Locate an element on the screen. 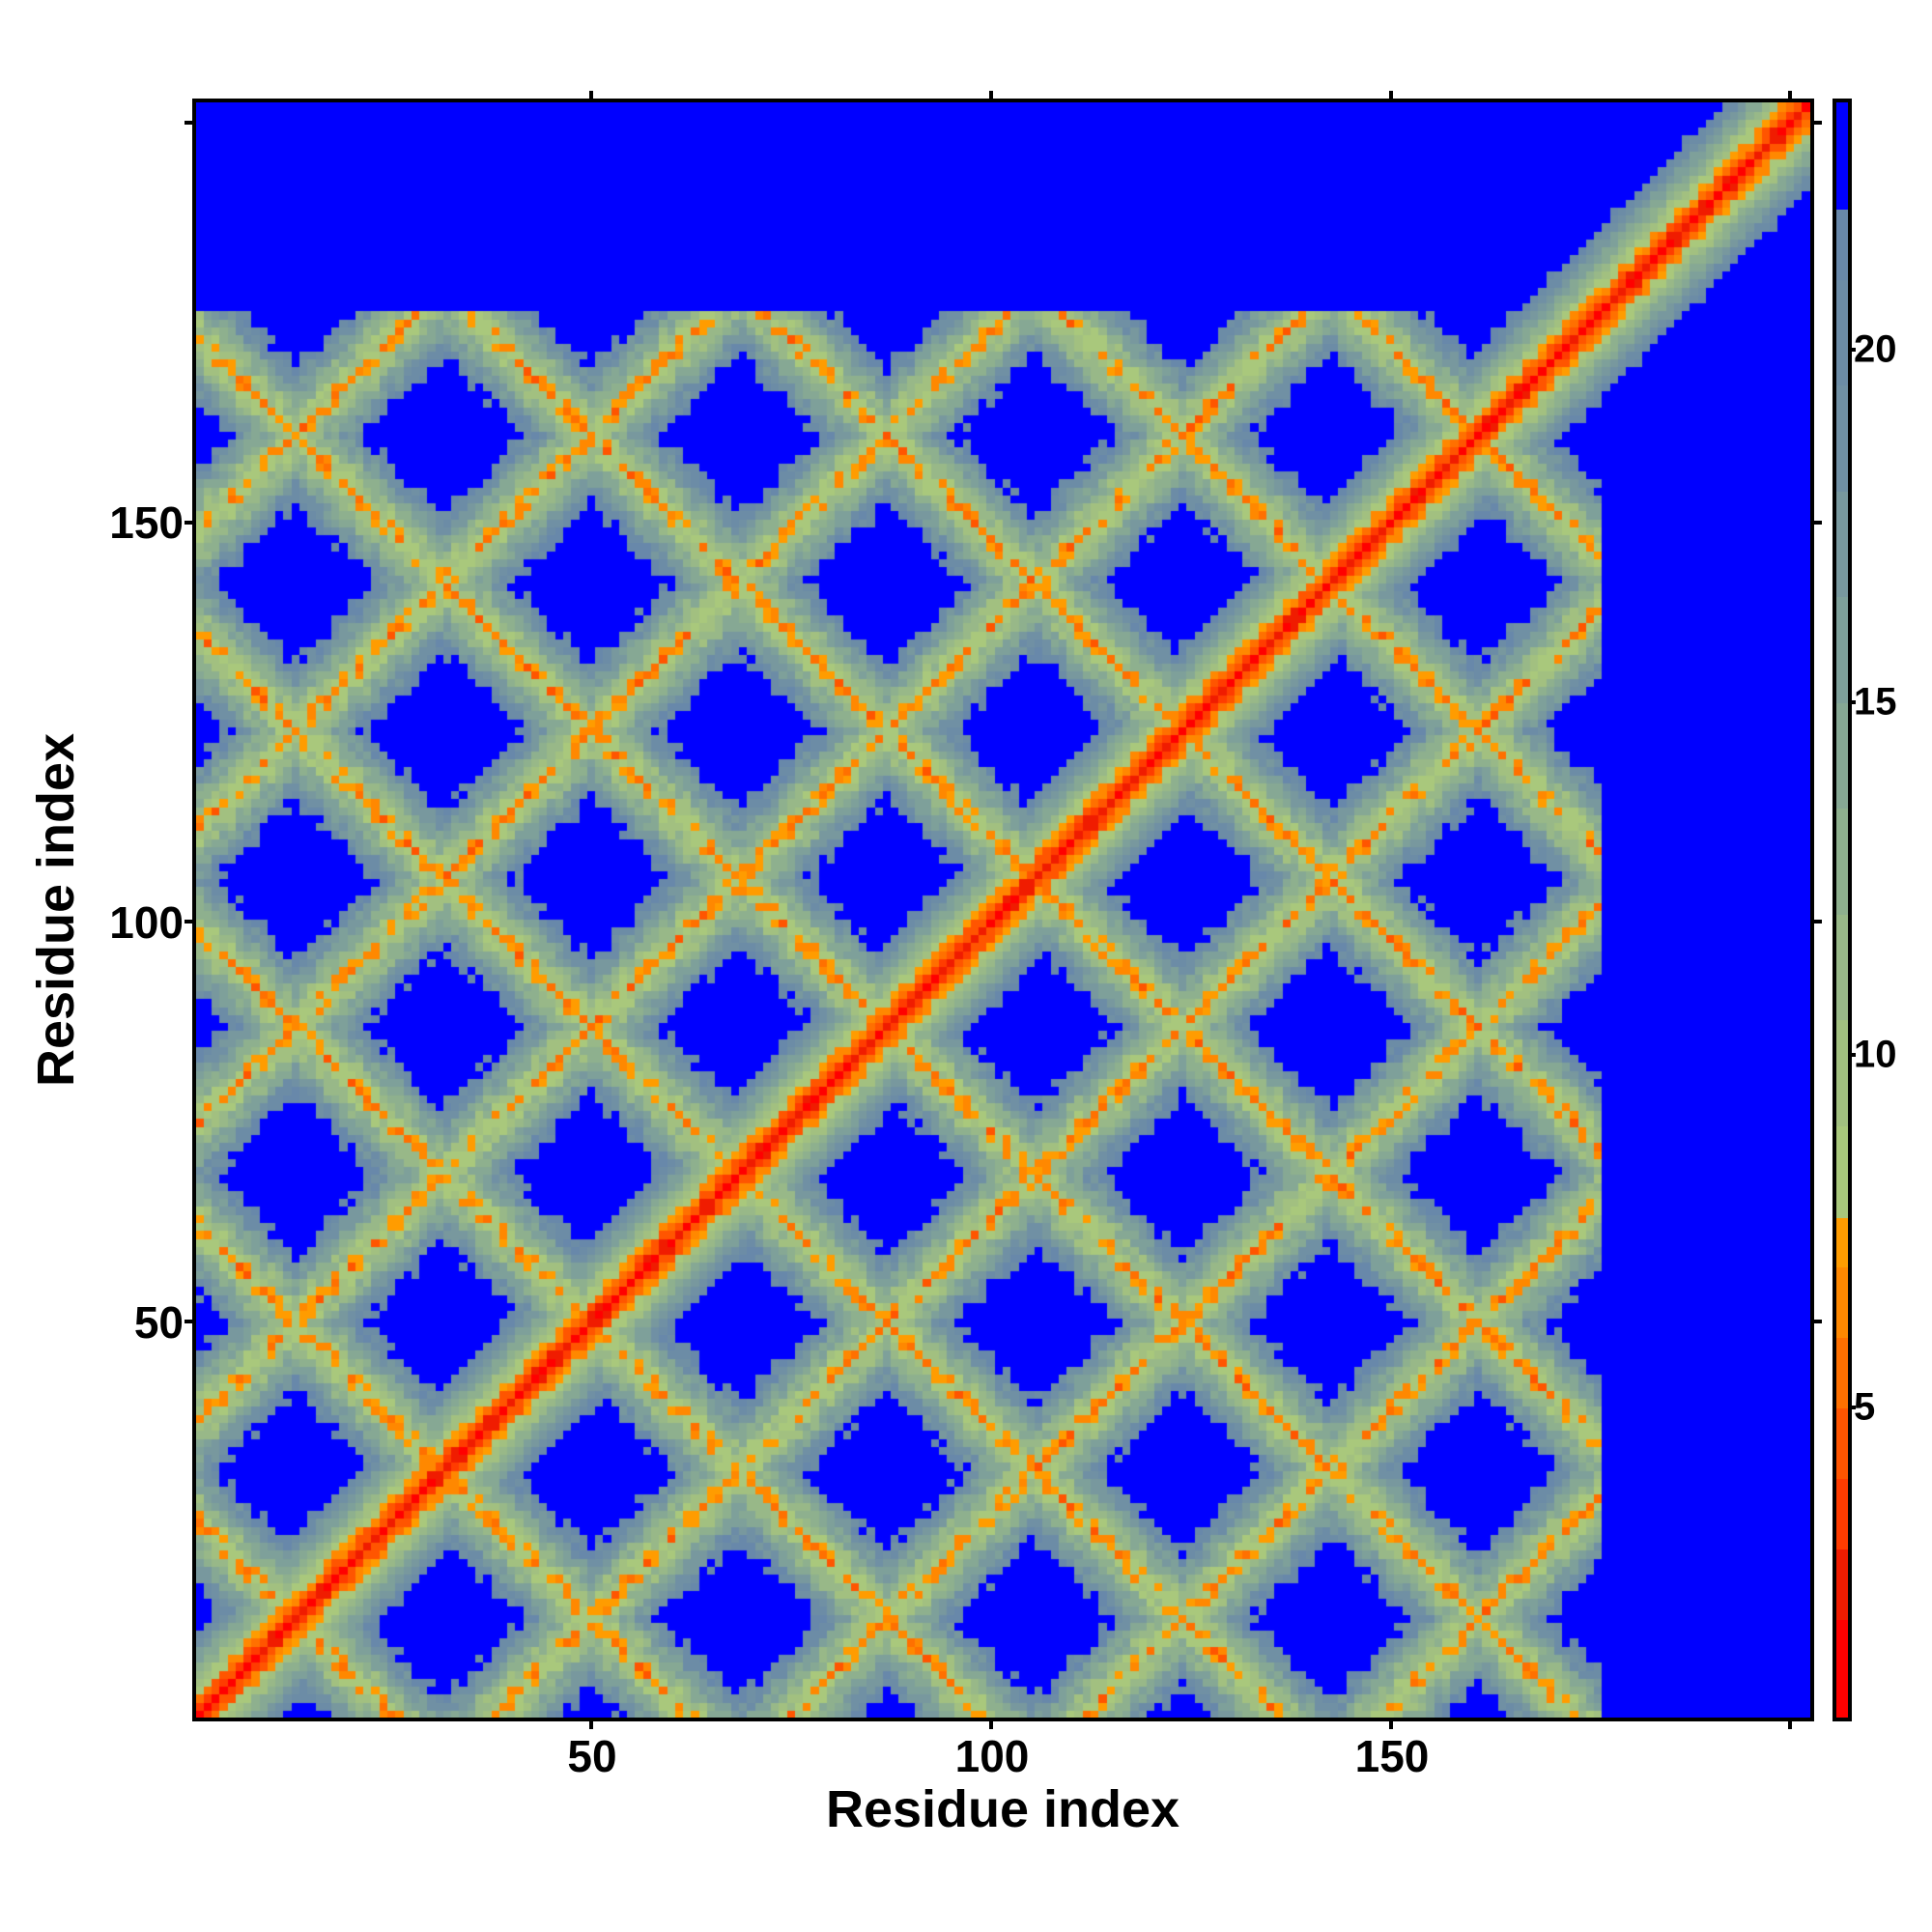 The width and height of the screenshot is (1932, 1932). colorbar is located at coordinates (1842, 910).